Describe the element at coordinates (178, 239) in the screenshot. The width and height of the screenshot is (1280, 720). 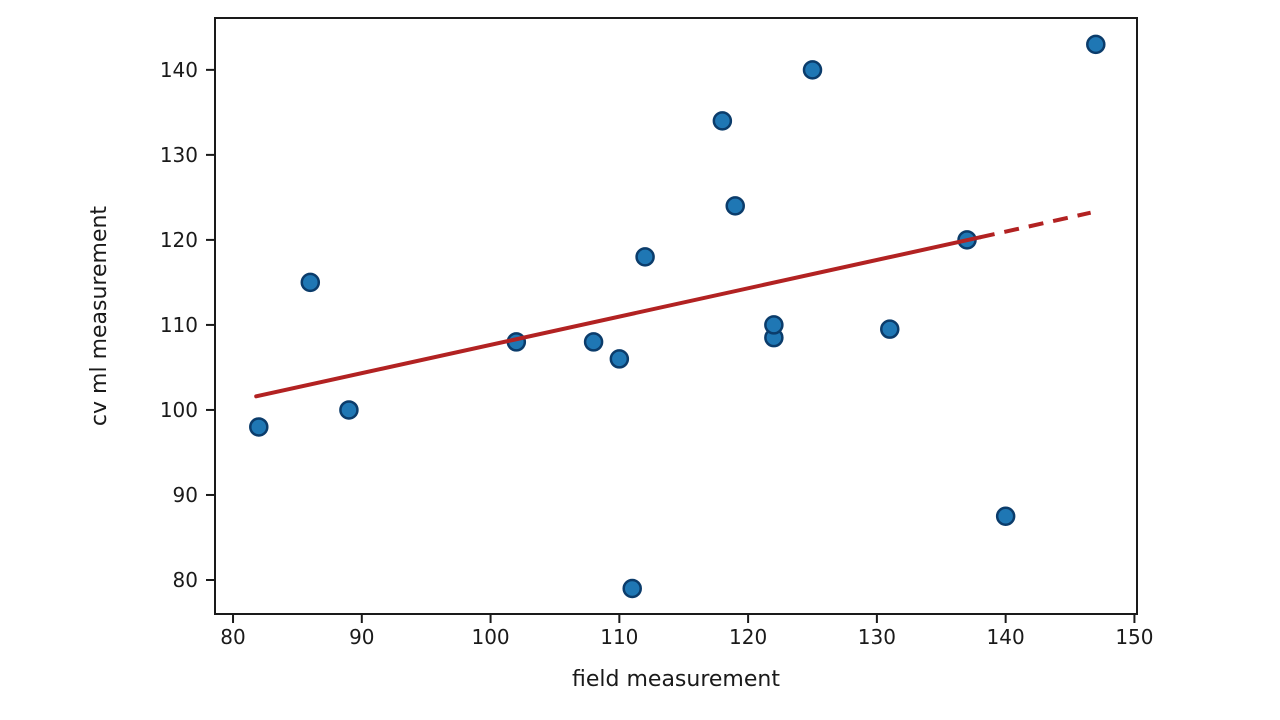
I see `y-tick-label: 120` at that location.